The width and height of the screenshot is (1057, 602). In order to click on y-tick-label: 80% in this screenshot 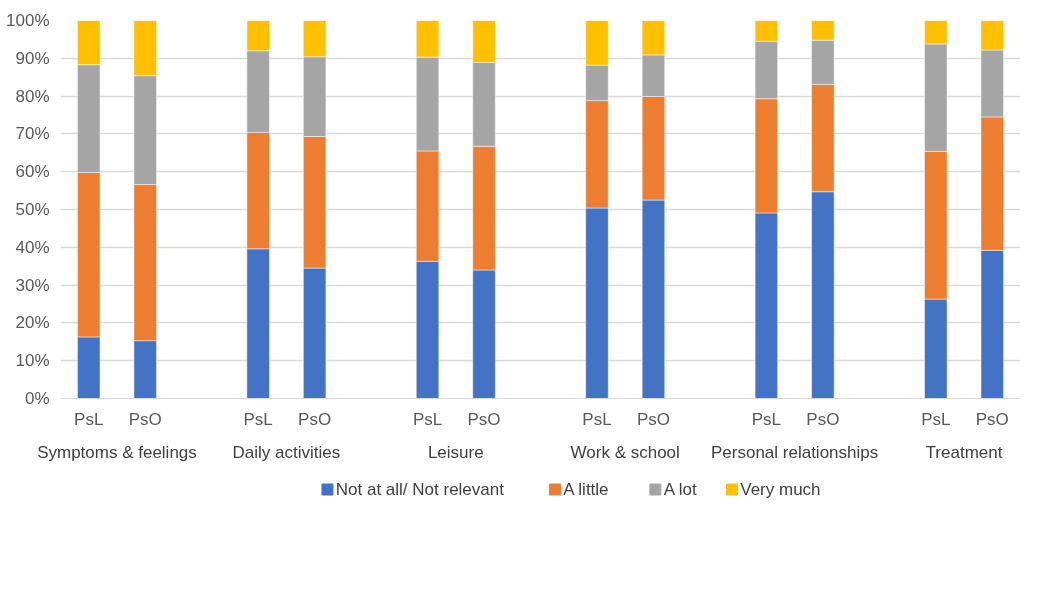, I will do `click(32, 96)`.